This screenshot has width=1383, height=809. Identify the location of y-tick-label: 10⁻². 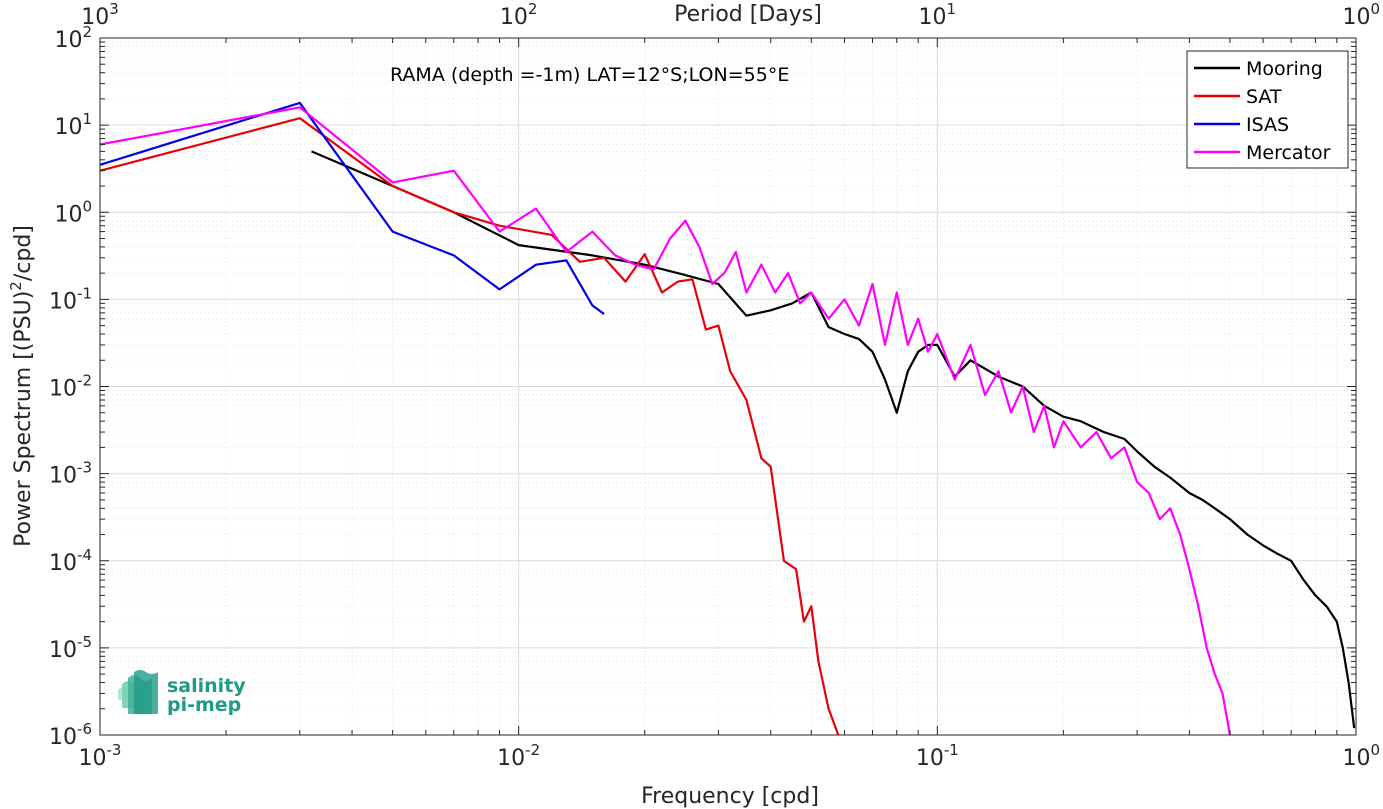
(70, 387).